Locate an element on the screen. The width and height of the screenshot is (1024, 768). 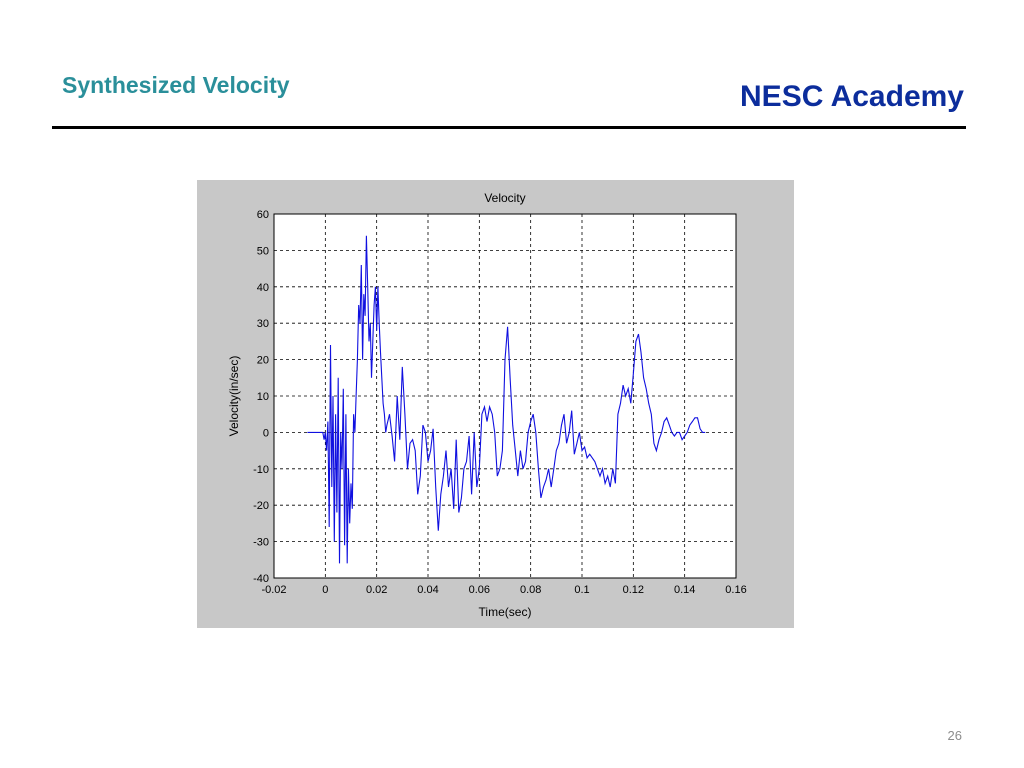
x-tick-label: 0.12 is located at coordinates (633, 590).